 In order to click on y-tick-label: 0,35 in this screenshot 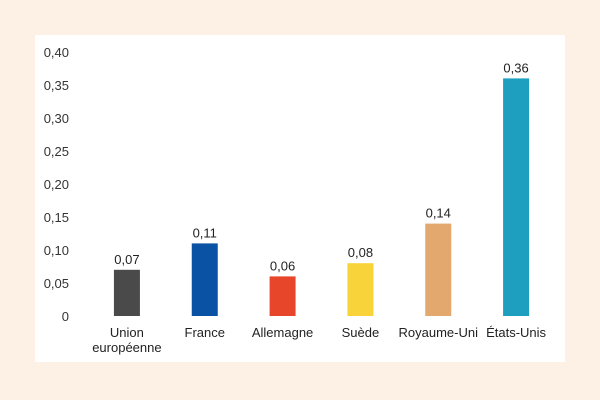, I will do `click(56, 85)`.